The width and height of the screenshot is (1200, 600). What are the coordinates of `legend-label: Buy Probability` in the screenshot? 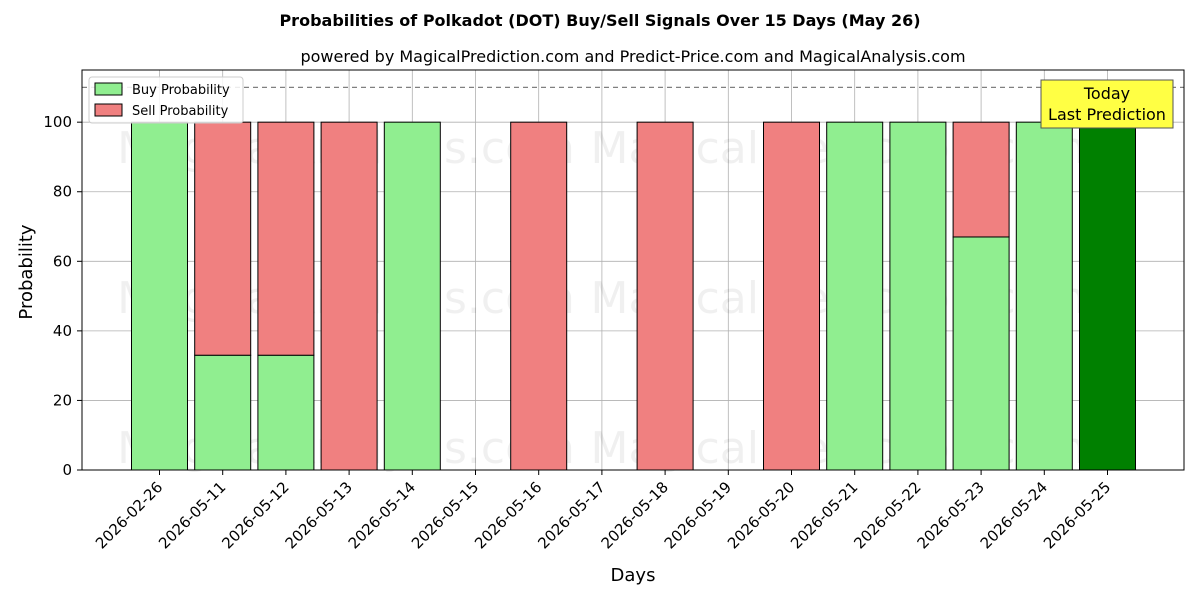 It's located at (181, 90).